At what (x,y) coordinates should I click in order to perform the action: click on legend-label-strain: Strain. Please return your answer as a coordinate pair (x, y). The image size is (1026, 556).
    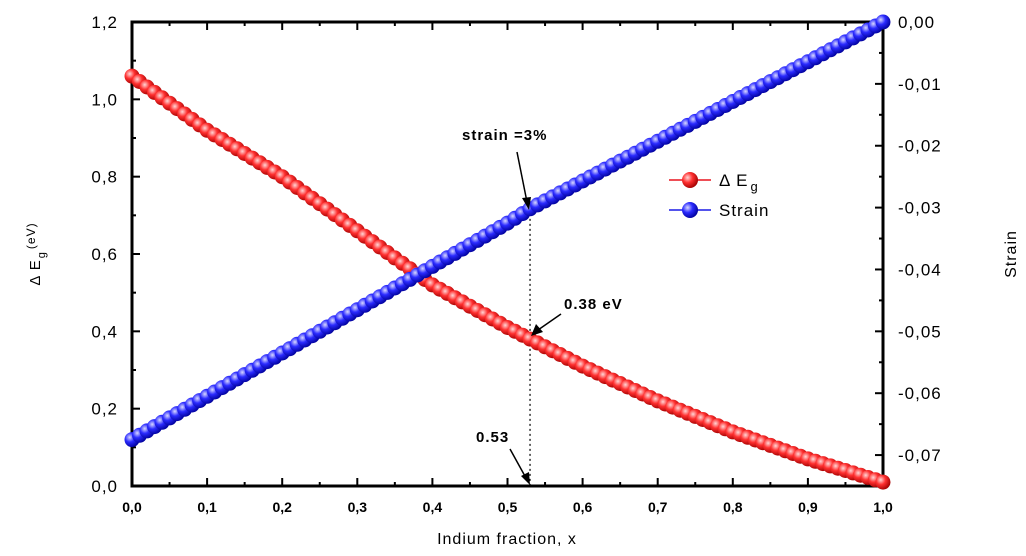
    Looking at the image, I should click on (744, 210).